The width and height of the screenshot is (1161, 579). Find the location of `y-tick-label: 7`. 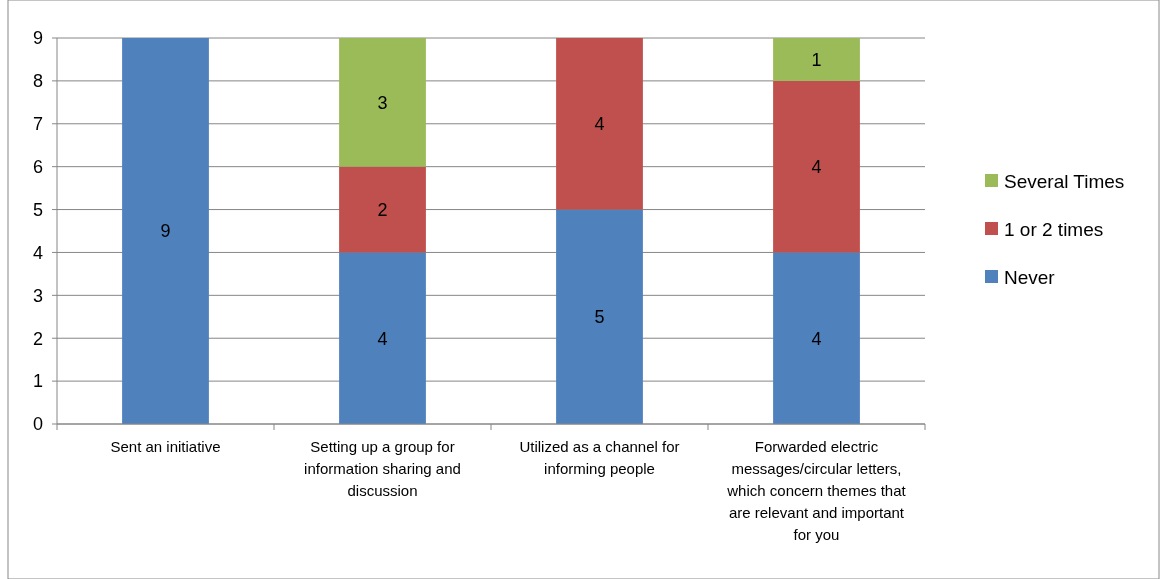

y-tick-label: 7 is located at coordinates (37, 124).